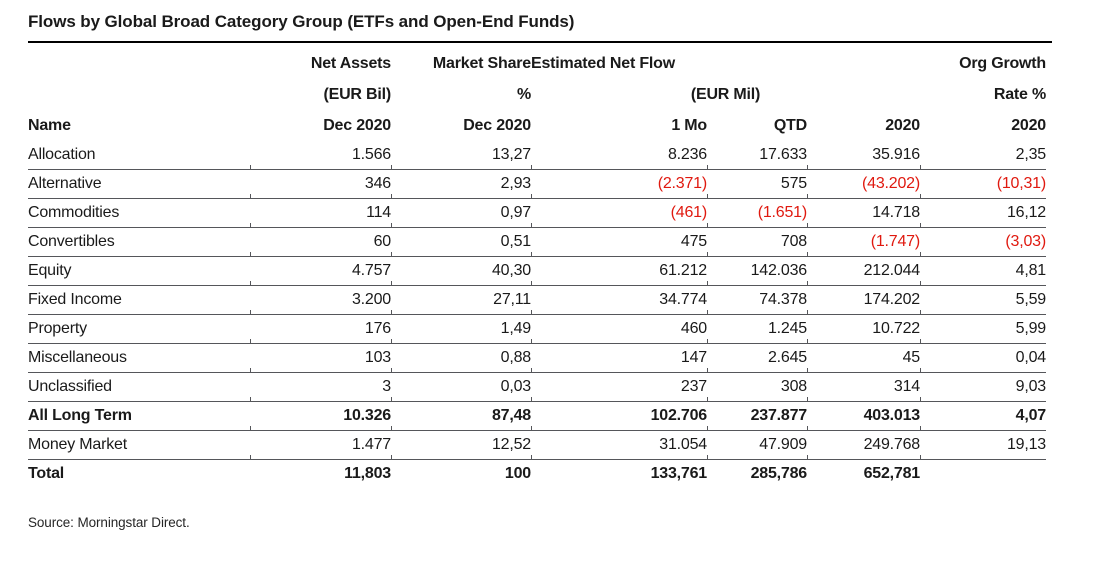 This screenshot has height=565, width=1108. Describe the element at coordinates (537, 94) in the screenshot. I see `header-unit-row: (EUR Bil) % (EUR Mil) Rate %` at that location.